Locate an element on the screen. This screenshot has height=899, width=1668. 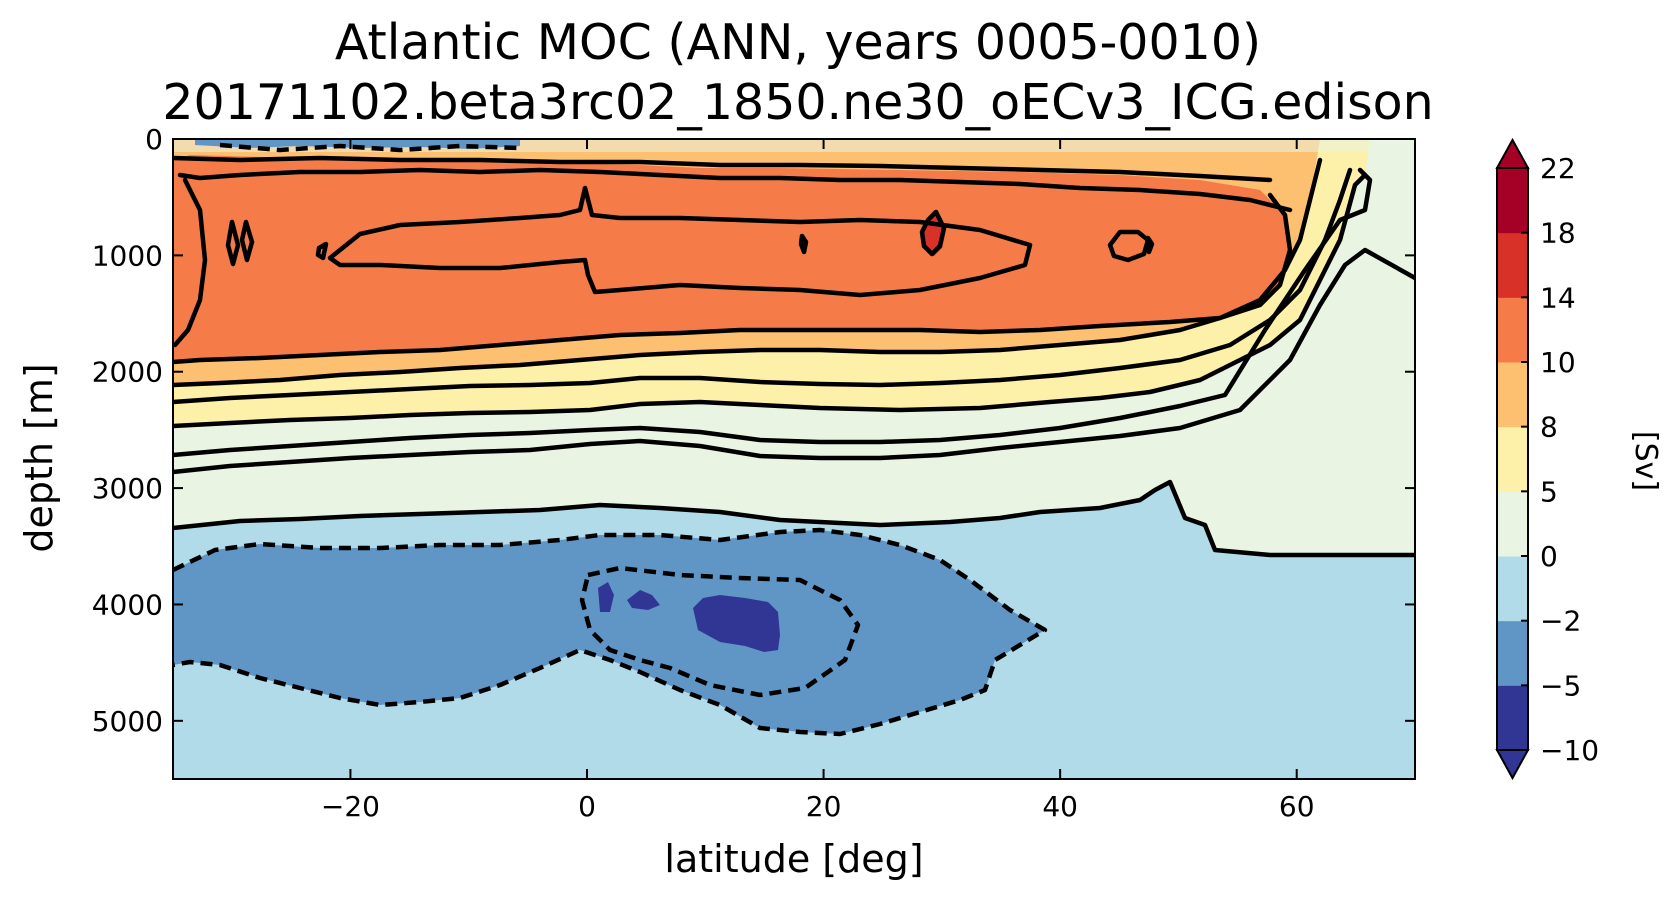
y-tick-label: 3000 is located at coordinates (127, 488).